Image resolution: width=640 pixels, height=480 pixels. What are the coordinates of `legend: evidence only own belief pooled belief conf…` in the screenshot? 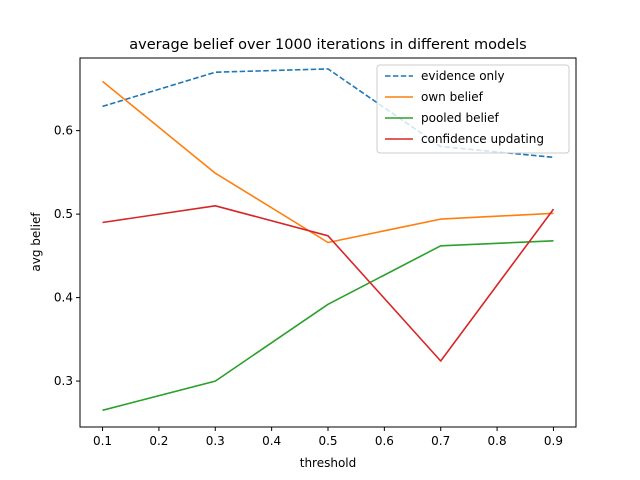 It's located at (473, 109).